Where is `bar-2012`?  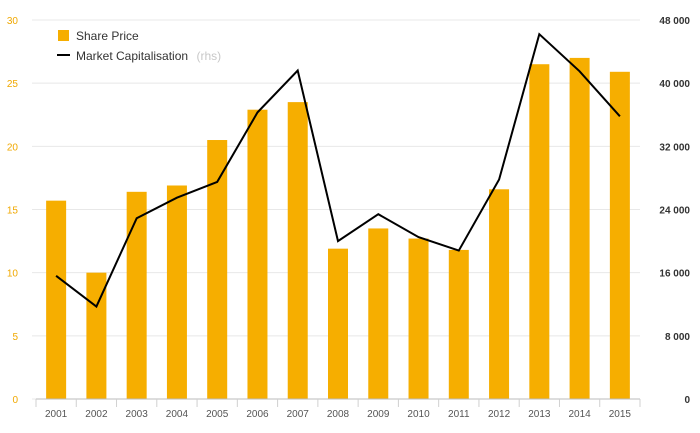 bar-2012 is located at coordinates (499, 294).